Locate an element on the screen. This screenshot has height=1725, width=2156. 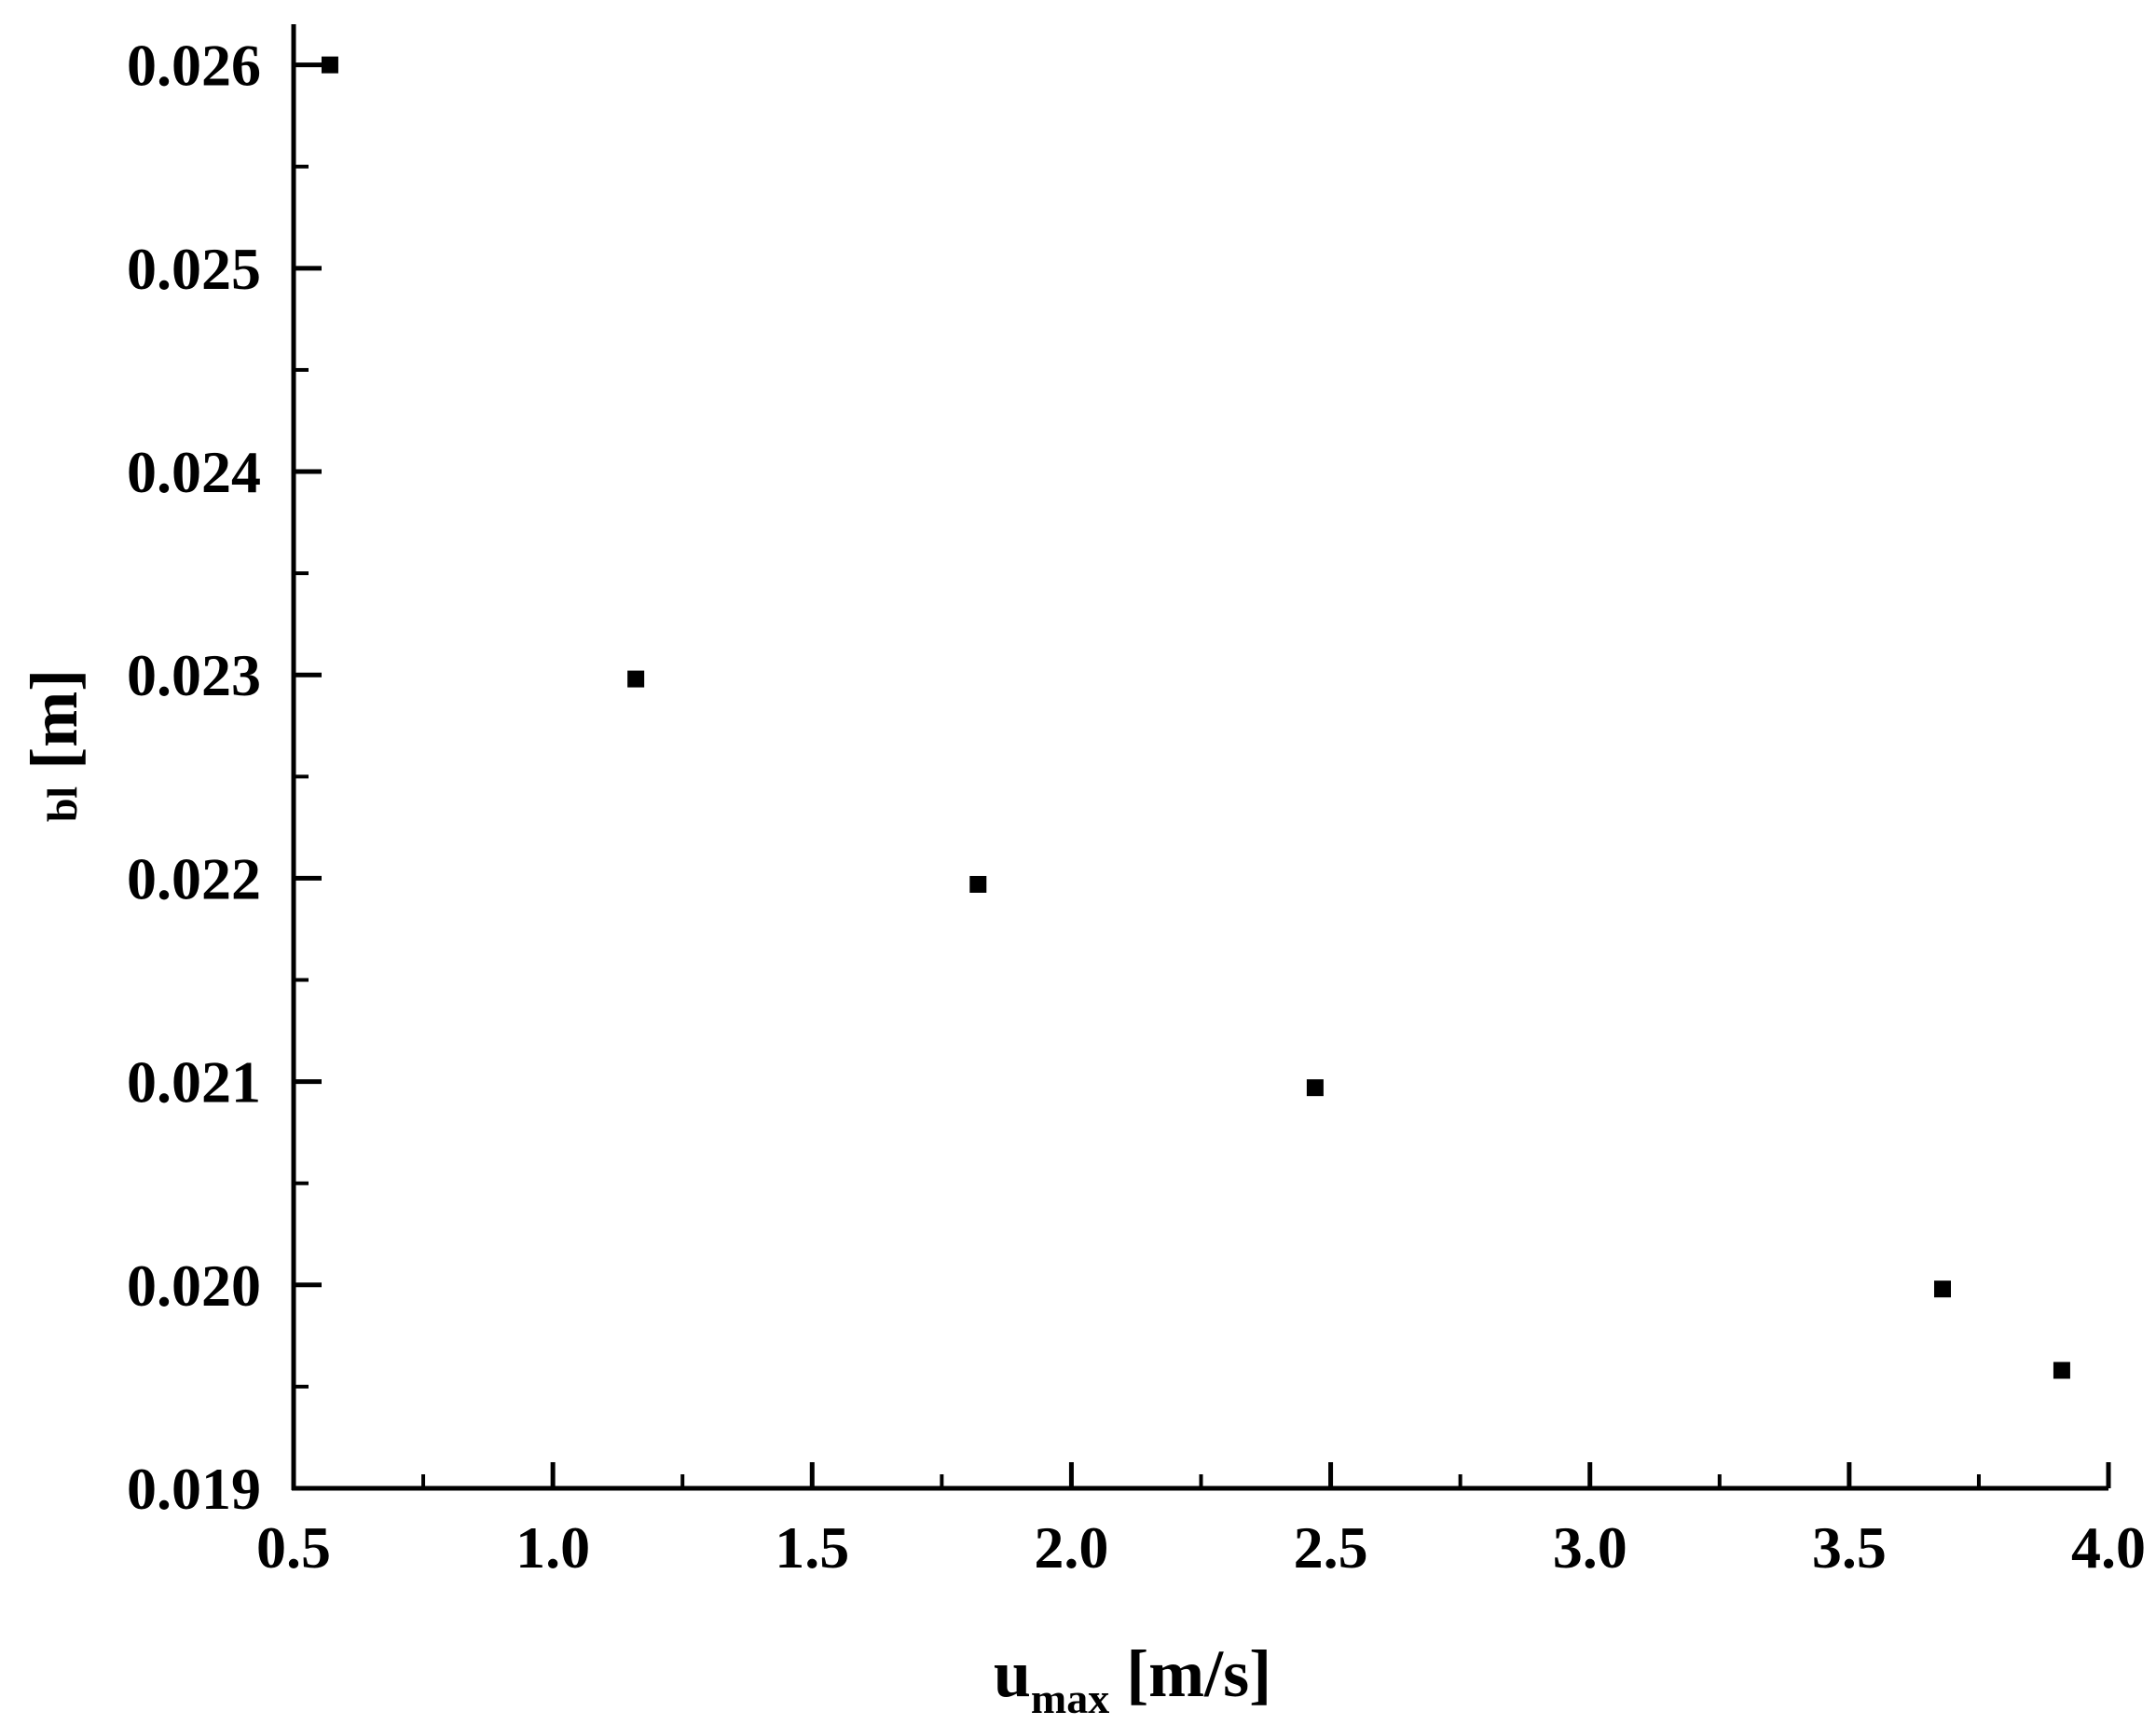
x-axis-title-unit: [m/s] is located at coordinates (1190, 1673).